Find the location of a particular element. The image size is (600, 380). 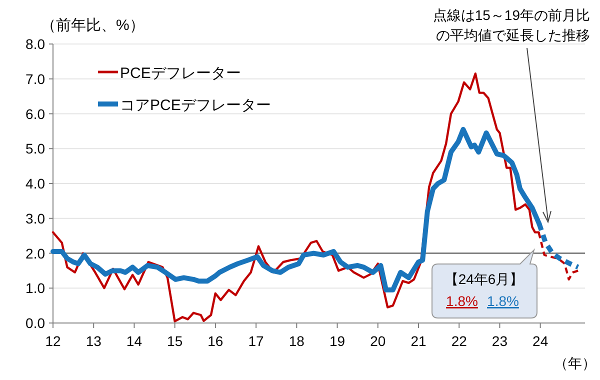

y-tick-label: 0.0 is located at coordinates (36, 323).